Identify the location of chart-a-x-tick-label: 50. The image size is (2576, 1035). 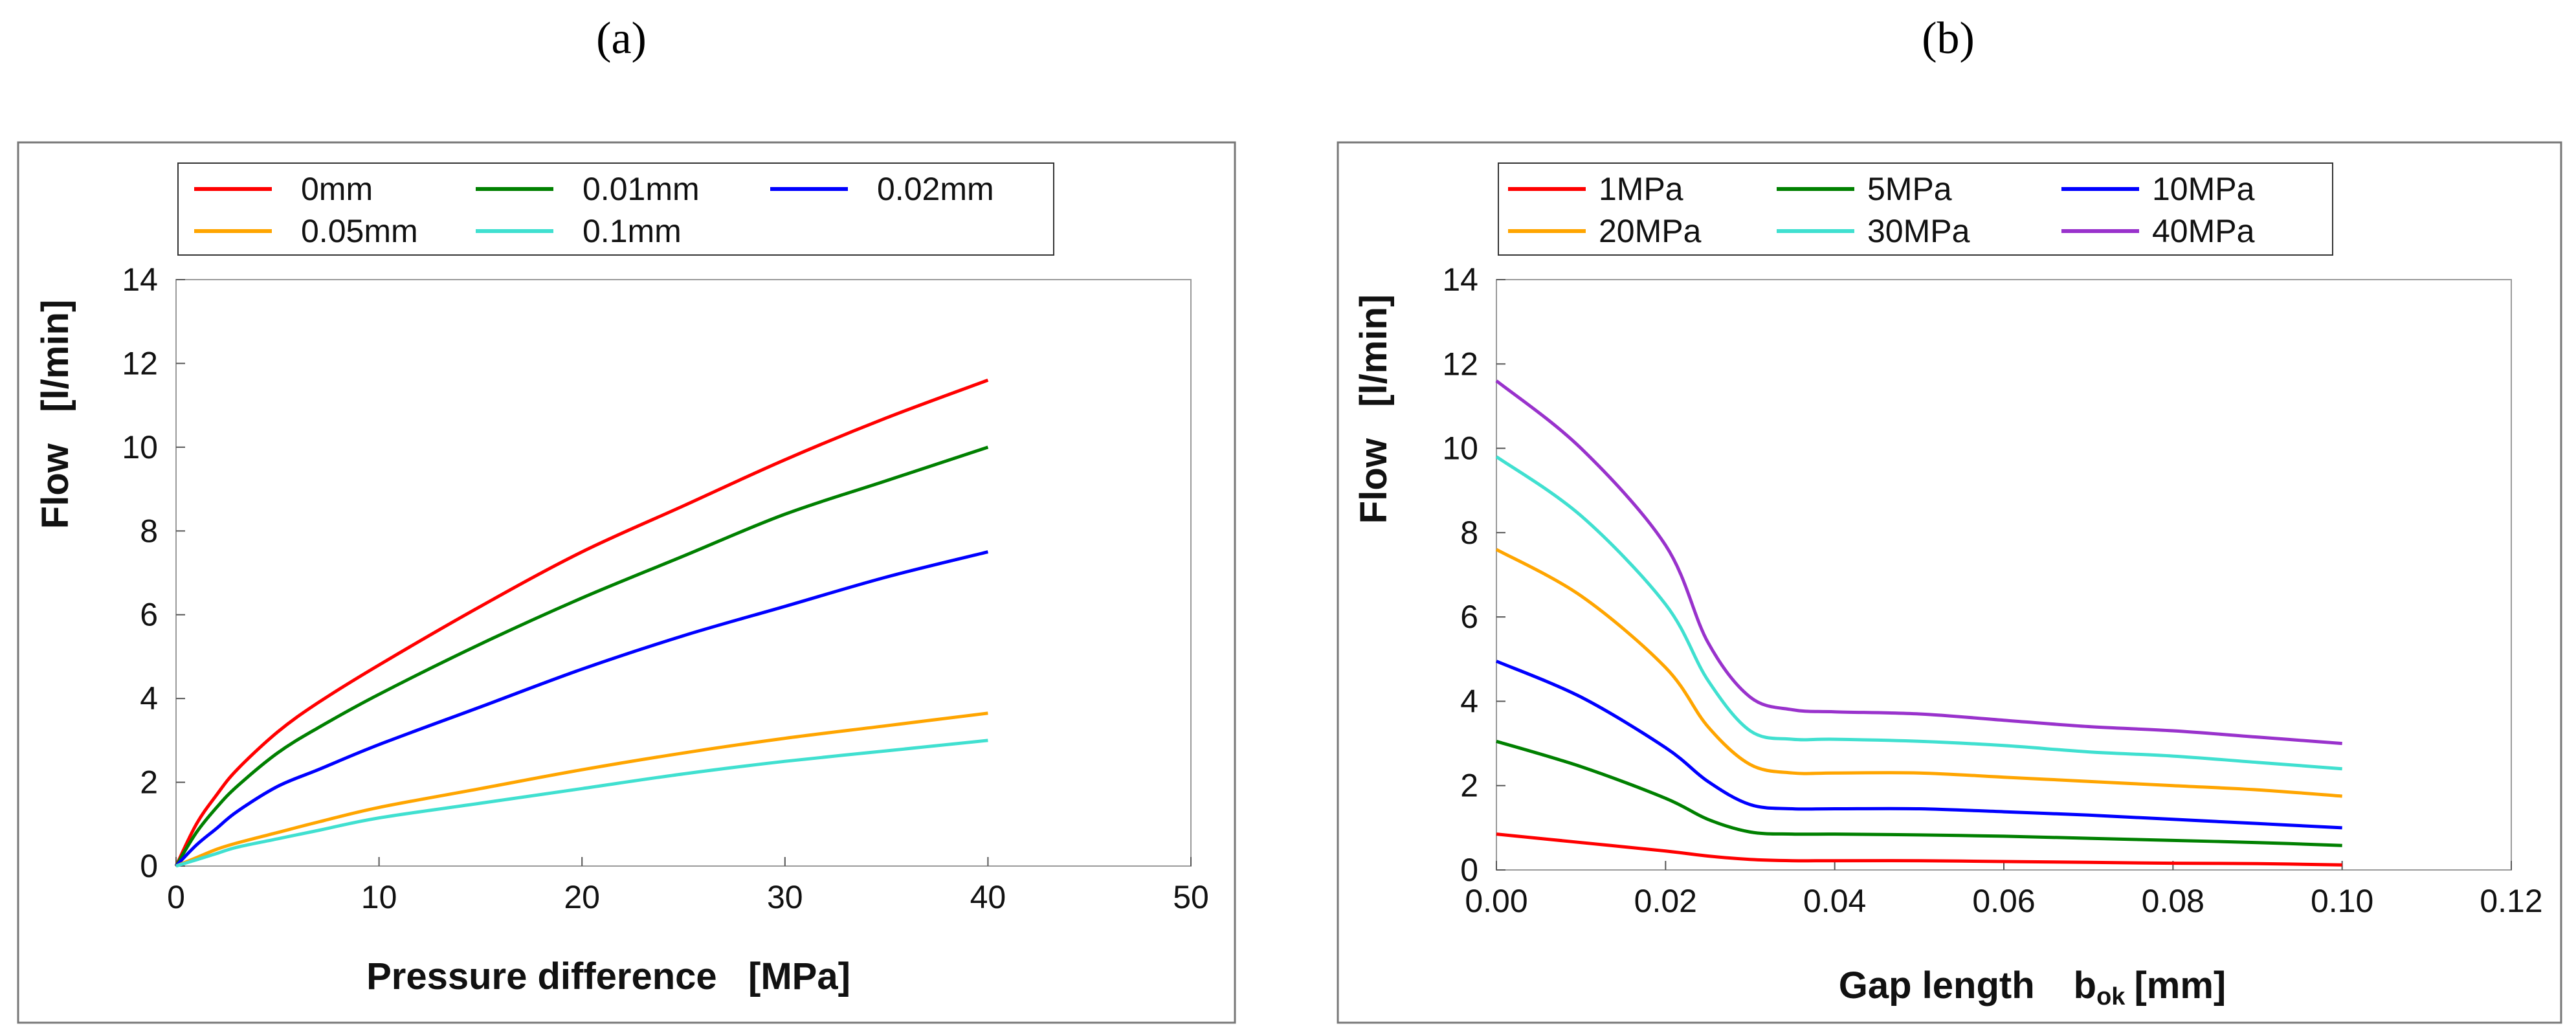
(1191, 897).